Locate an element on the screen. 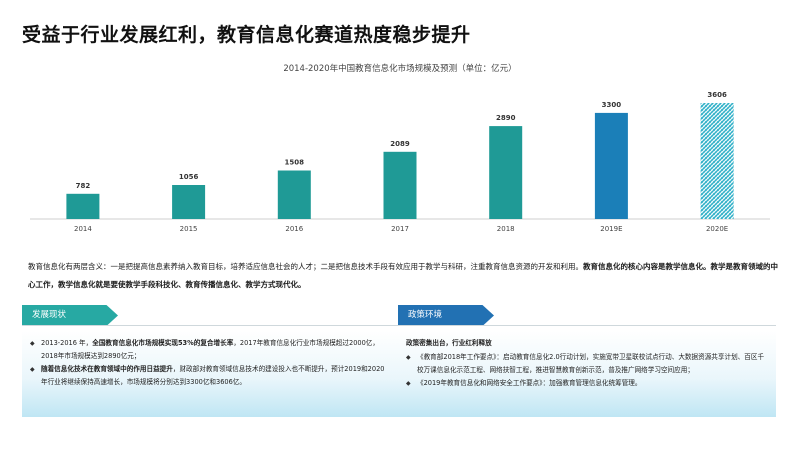 Image resolution: width=800 pixels, height=450 pixels. x-tick-label-2017: 2017 is located at coordinates (400, 229).